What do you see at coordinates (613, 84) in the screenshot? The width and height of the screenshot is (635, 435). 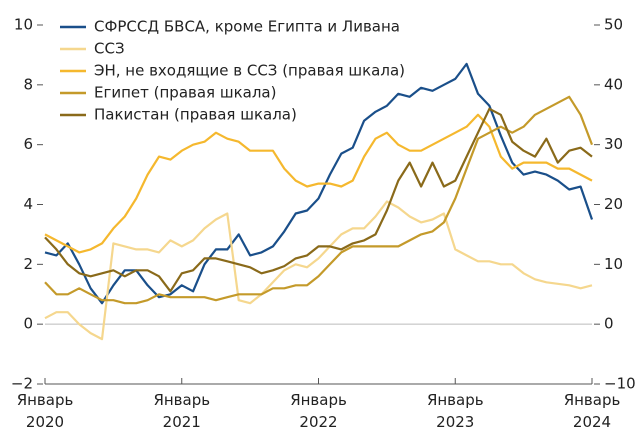 I see `y2-tick-label: 40` at bounding box center [613, 84].